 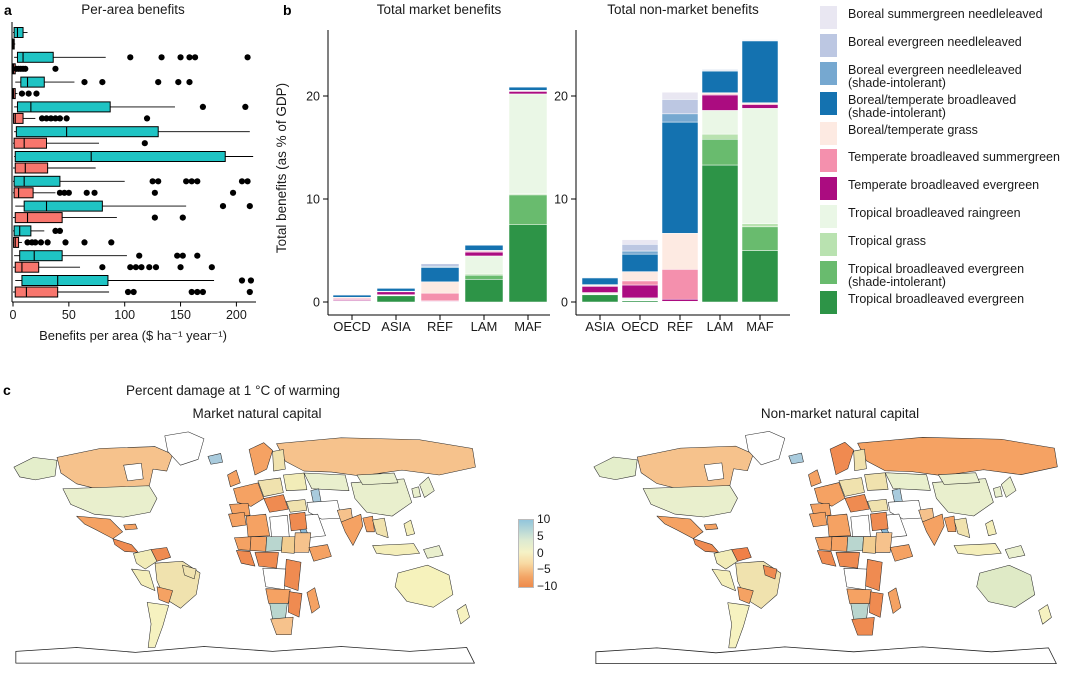 What do you see at coordinates (760, 326) in the screenshot?
I see `svg-text: MAF` at bounding box center [760, 326].